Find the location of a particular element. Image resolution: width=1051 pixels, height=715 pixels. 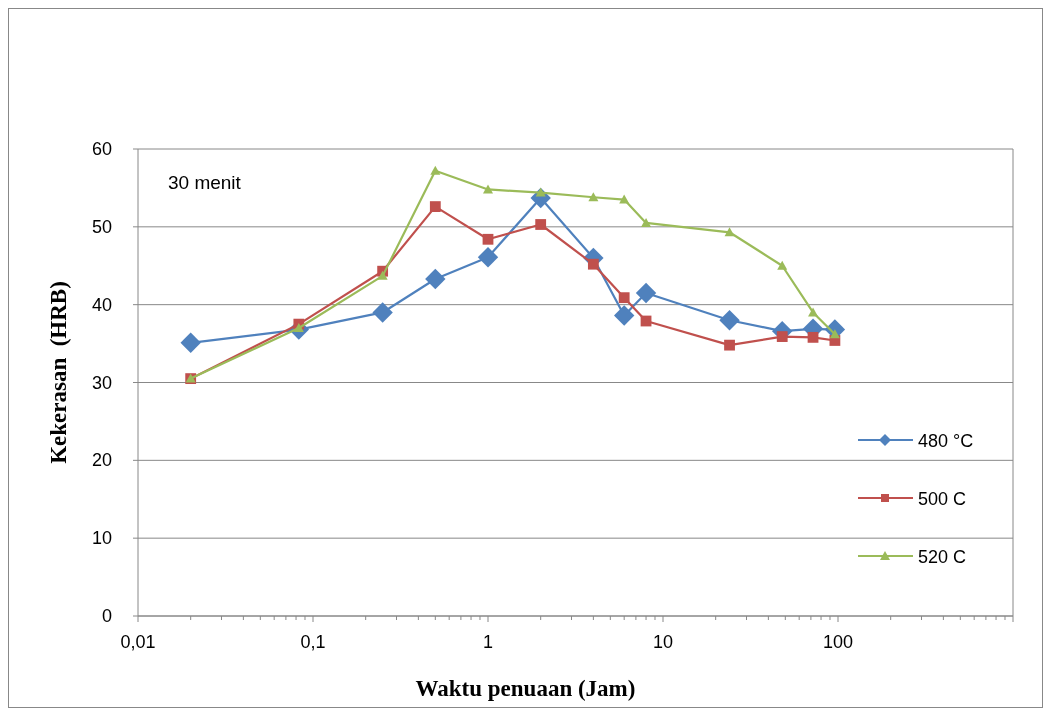

x-axis-title: Waktu penuaan (Jam) is located at coordinates (525, 688).